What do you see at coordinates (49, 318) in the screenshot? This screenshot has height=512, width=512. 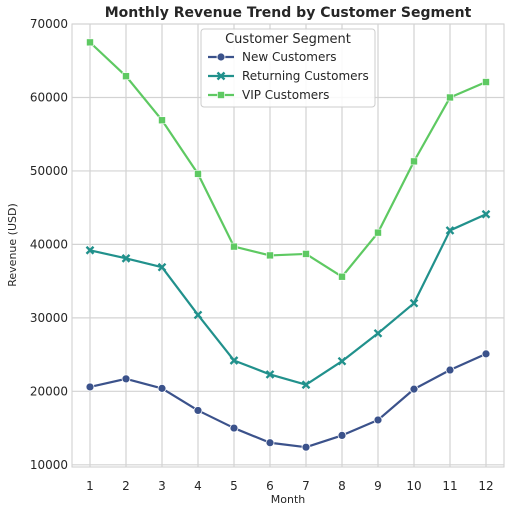 I see `y-tick-label: 30000` at bounding box center [49, 318].